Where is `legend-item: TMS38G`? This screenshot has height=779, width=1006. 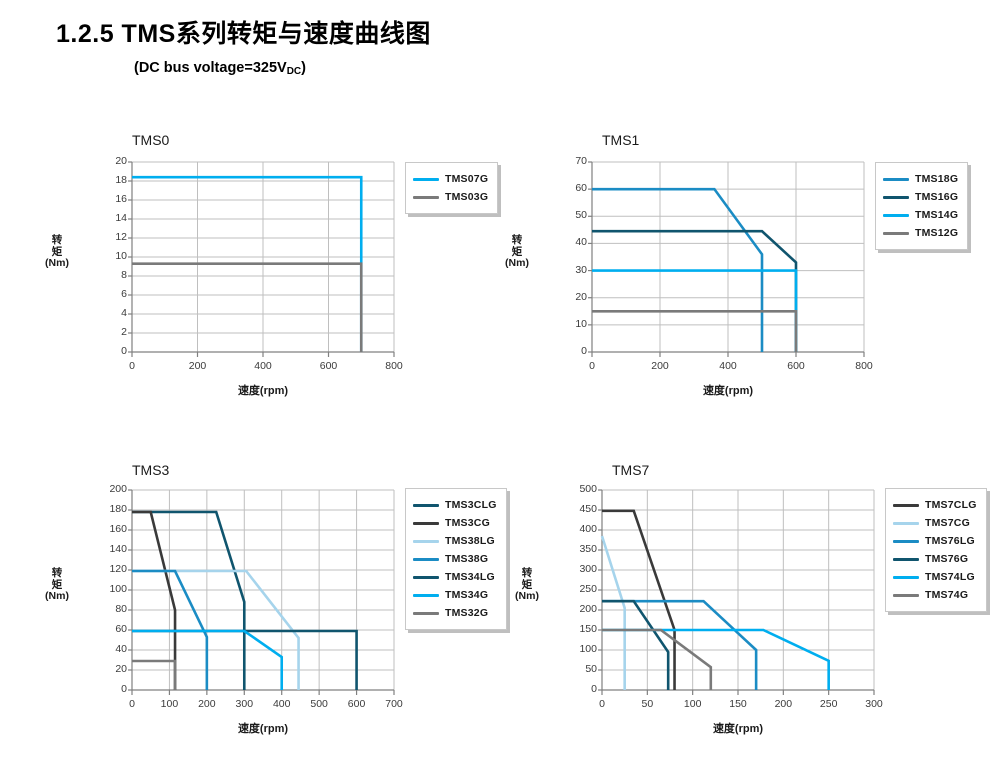
legend-item: TMS38G is located at coordinates (455, 559).